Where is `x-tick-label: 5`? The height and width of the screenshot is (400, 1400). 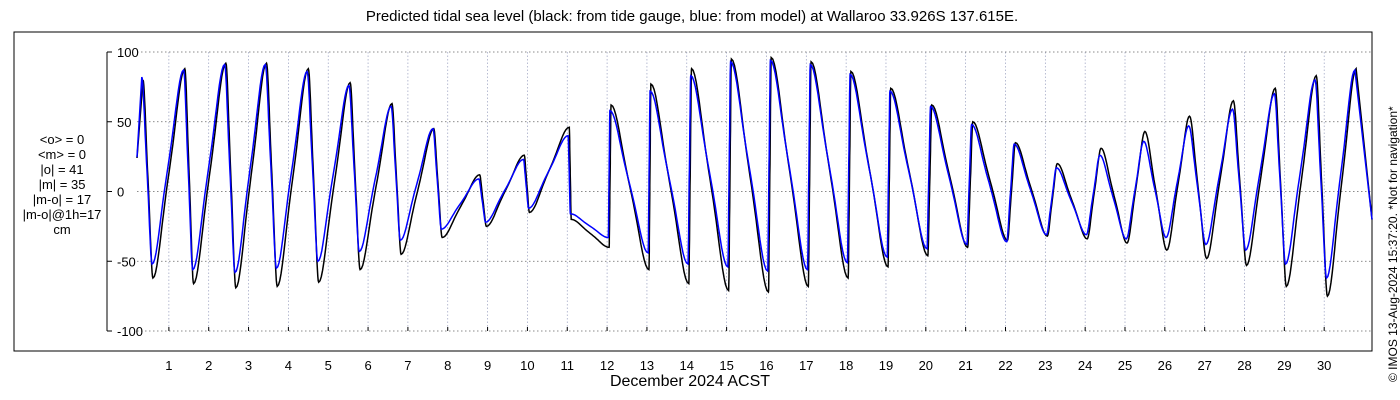
x-tick-label: 5 is located at coordinates (328, 365).